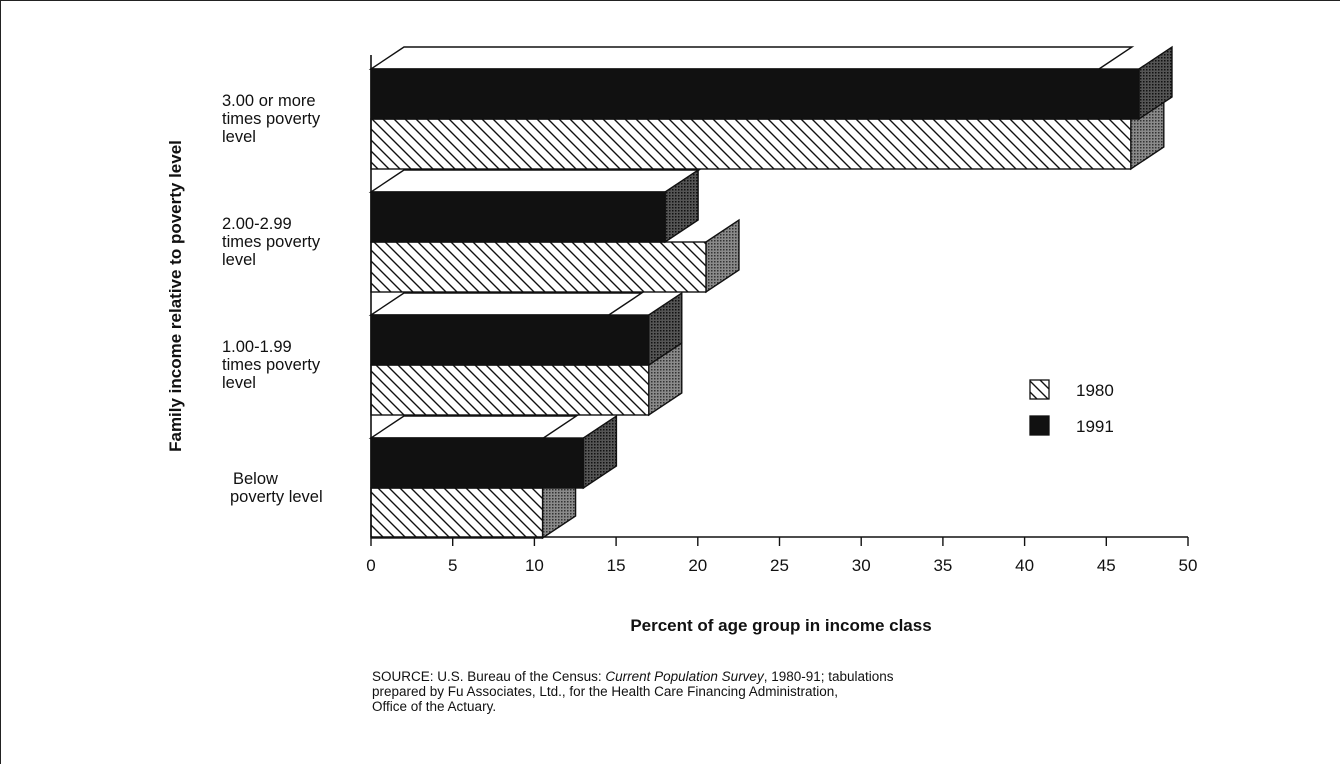  Describe the element at coordinates (1095, 390) in the screenshot. I see `legend-label: 1980` at that location.